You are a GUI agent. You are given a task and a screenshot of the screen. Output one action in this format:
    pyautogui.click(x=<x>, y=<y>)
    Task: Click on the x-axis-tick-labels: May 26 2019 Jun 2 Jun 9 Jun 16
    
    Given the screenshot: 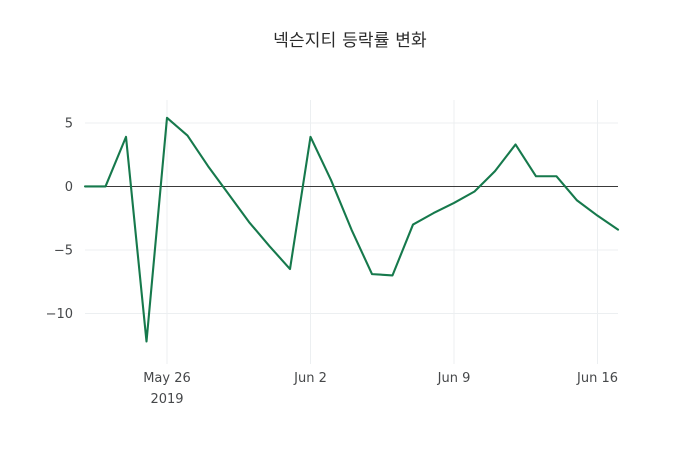 What is the action you would take?
    pyautogui.click(x=380, y=389)
    